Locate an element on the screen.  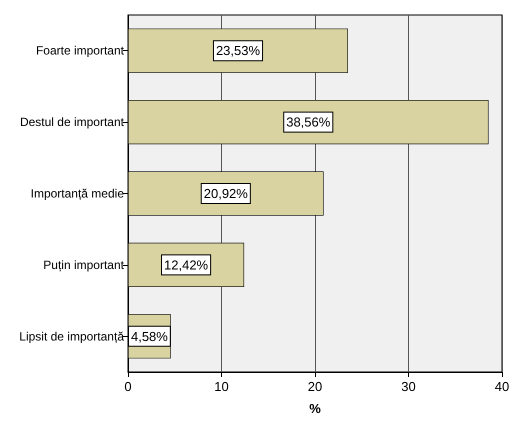
data-label: 12,42% is located at coordinates (186, 264).